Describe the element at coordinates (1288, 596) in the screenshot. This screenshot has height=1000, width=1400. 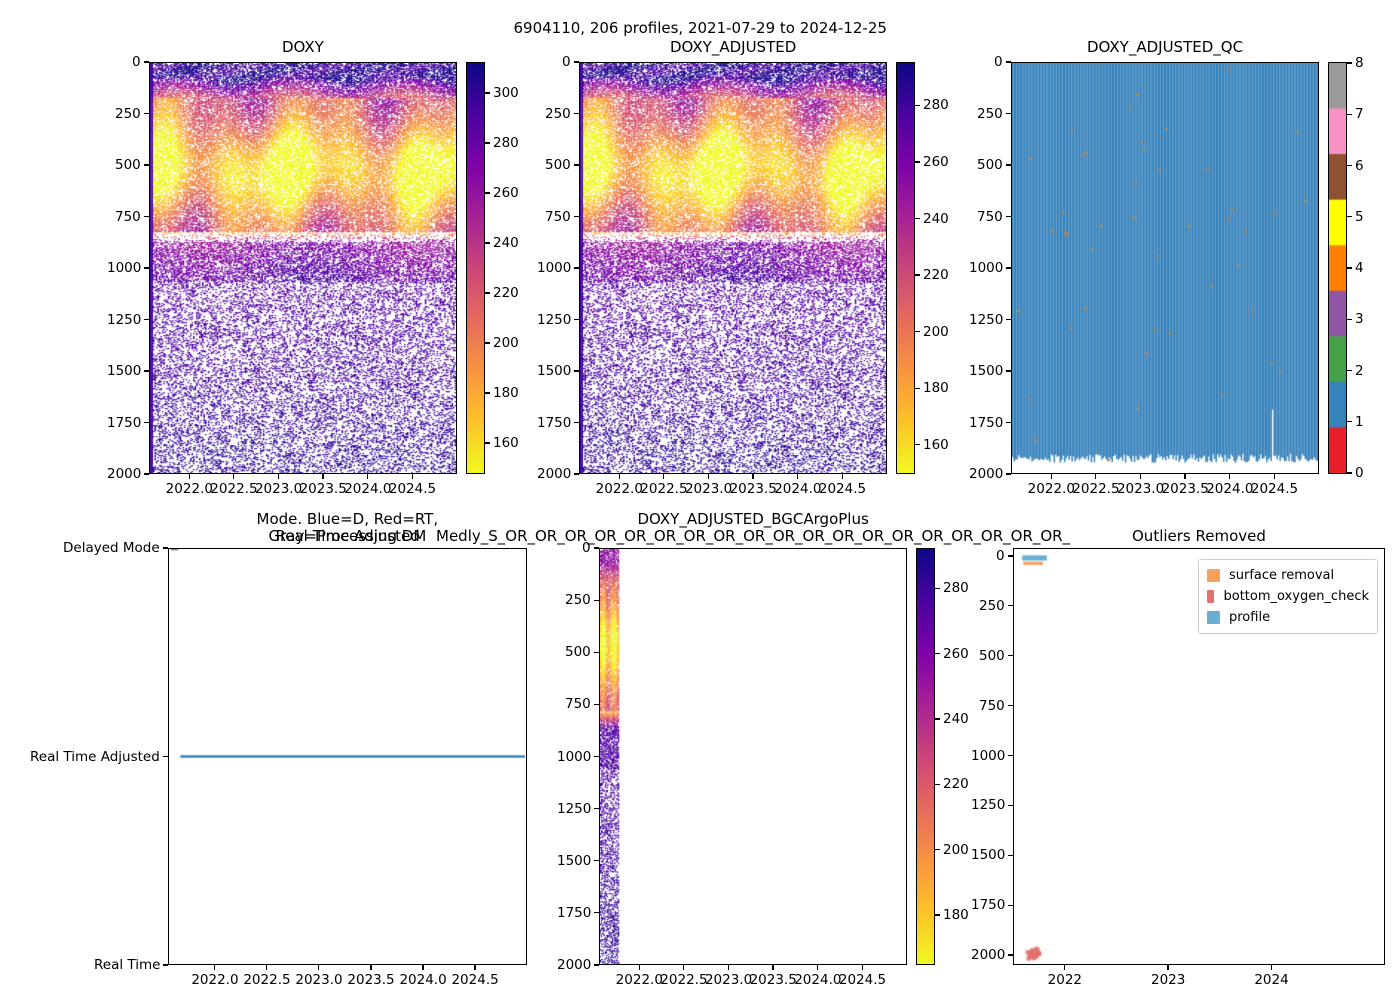
I see `legend-item-1: bottom_oxygen_check` at that location.